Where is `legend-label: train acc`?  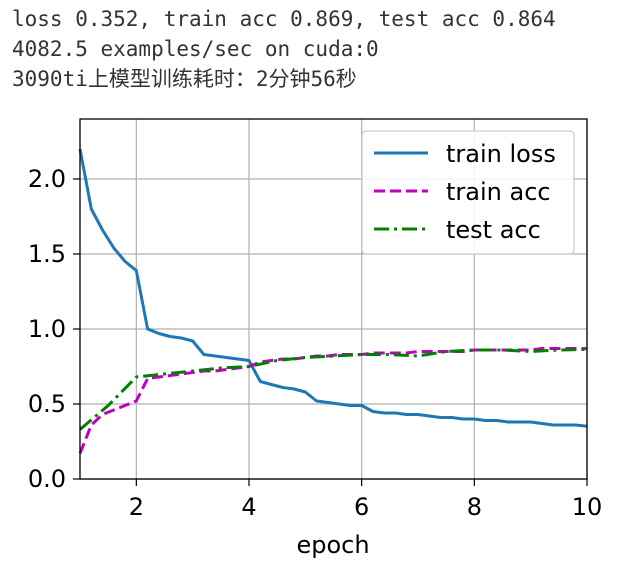 legend-label: train acc is located at coordinates (498, 192).